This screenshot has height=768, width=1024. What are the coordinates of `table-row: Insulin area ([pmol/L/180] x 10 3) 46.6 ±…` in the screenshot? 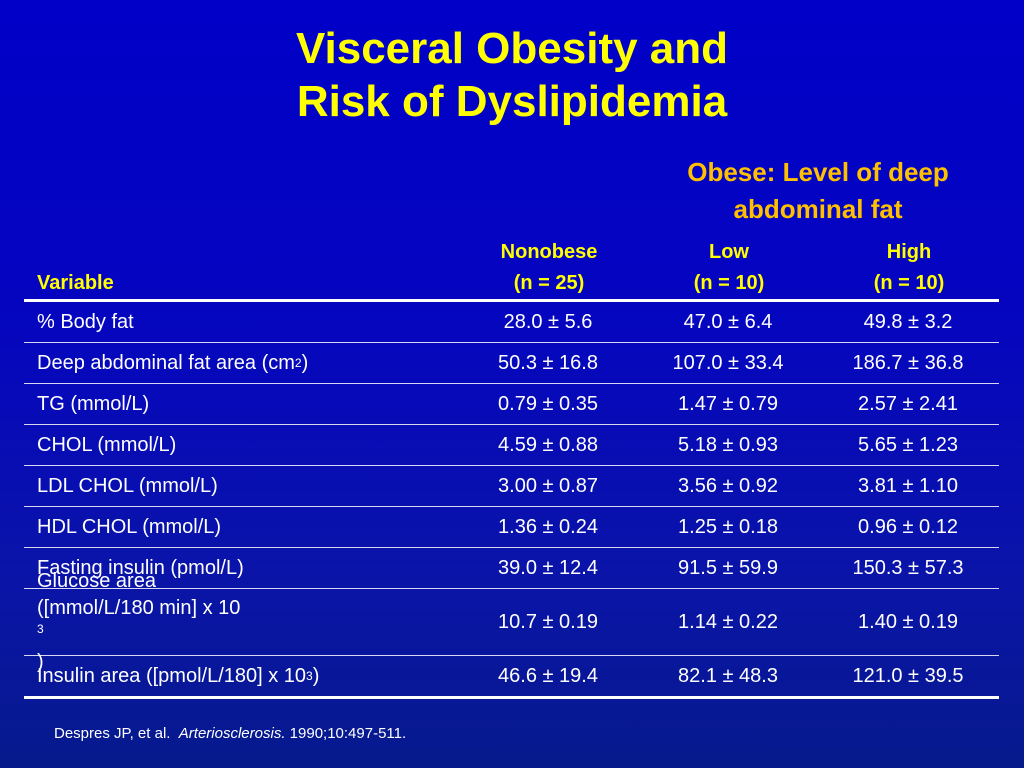 It's located at (511, 676).